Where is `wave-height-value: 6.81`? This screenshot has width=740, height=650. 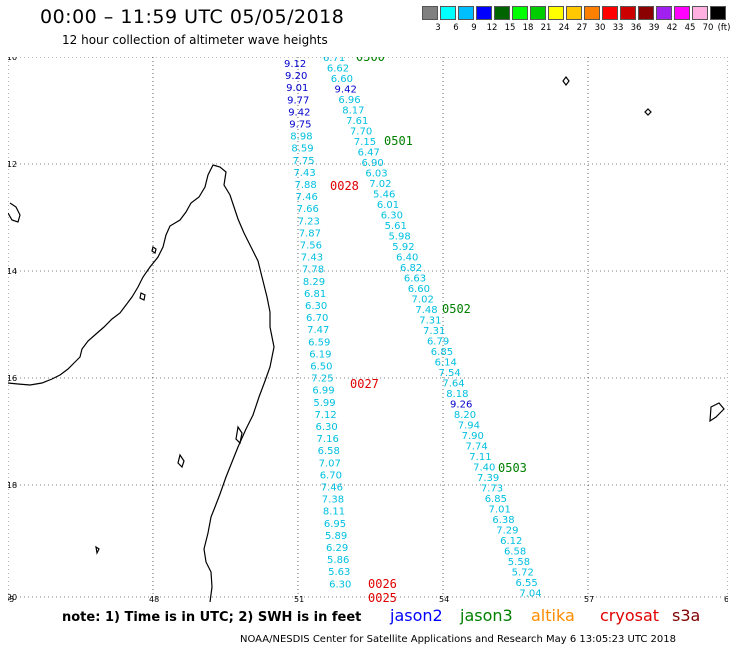 wave-height-value: 6.81 is located at coordinates (315, 294).